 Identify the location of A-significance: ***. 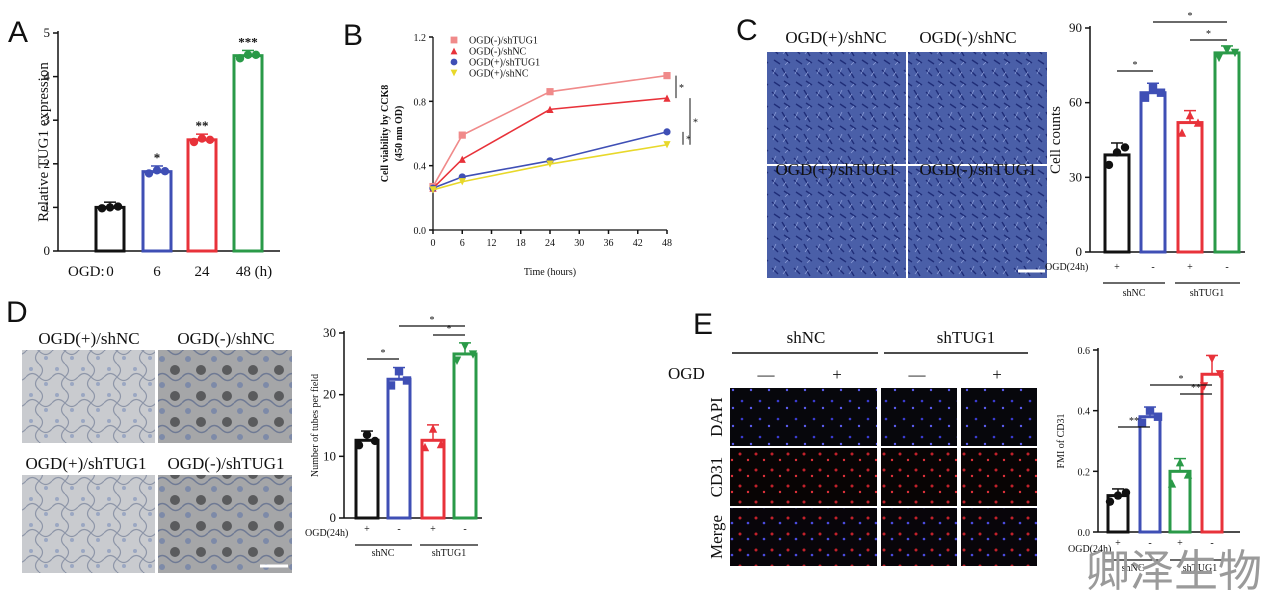
(248, 41).